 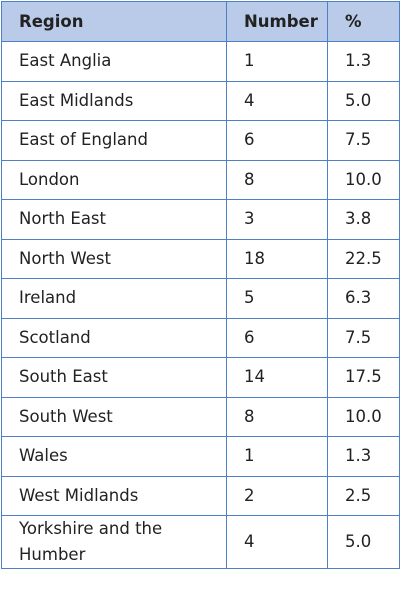 What do you see at coordinates (114, 179) in the screenshot?
I see `table-cell: London` at bounding box center [114, 179].